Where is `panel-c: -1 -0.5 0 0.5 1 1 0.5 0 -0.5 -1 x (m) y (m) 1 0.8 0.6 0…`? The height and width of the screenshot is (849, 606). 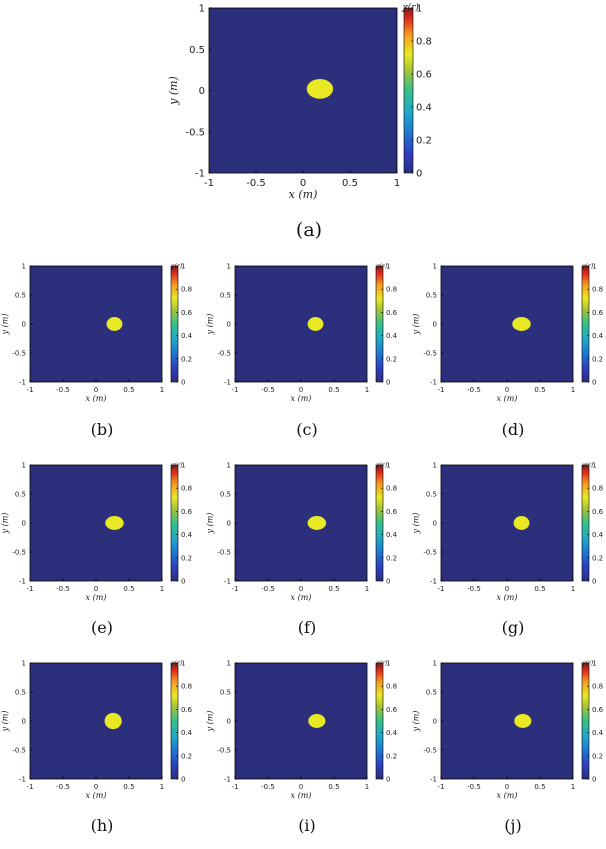
panel-c: -1 -0.5 0 0.5 1 1 0.5 0 -0.5 -1 x (m) y (m) 1 0.8 0.6 0… is located at coordinates (302, 350).